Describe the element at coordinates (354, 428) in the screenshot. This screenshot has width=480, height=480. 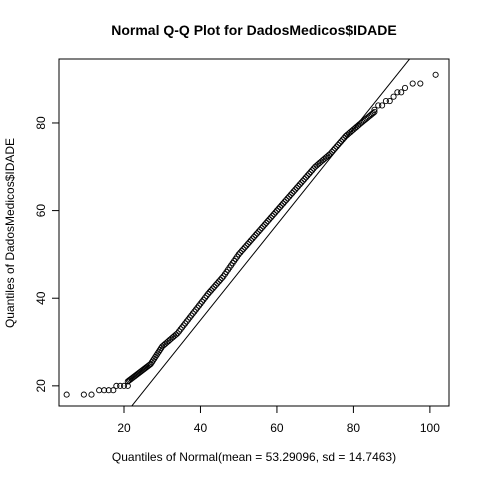
I see `x-tick-label: 80` at that location.